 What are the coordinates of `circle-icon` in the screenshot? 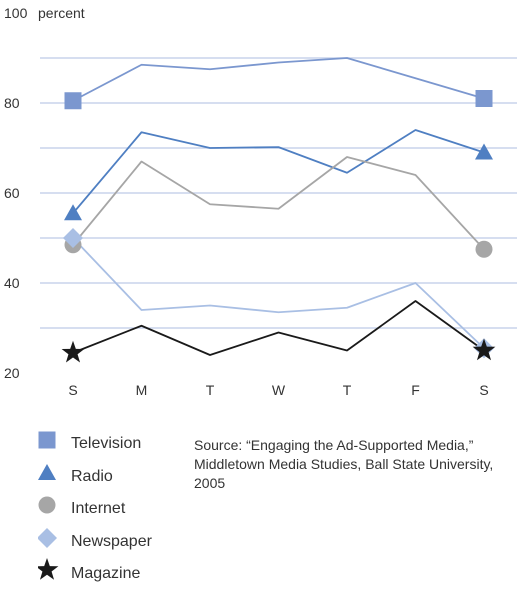 It's located at (47, 505).